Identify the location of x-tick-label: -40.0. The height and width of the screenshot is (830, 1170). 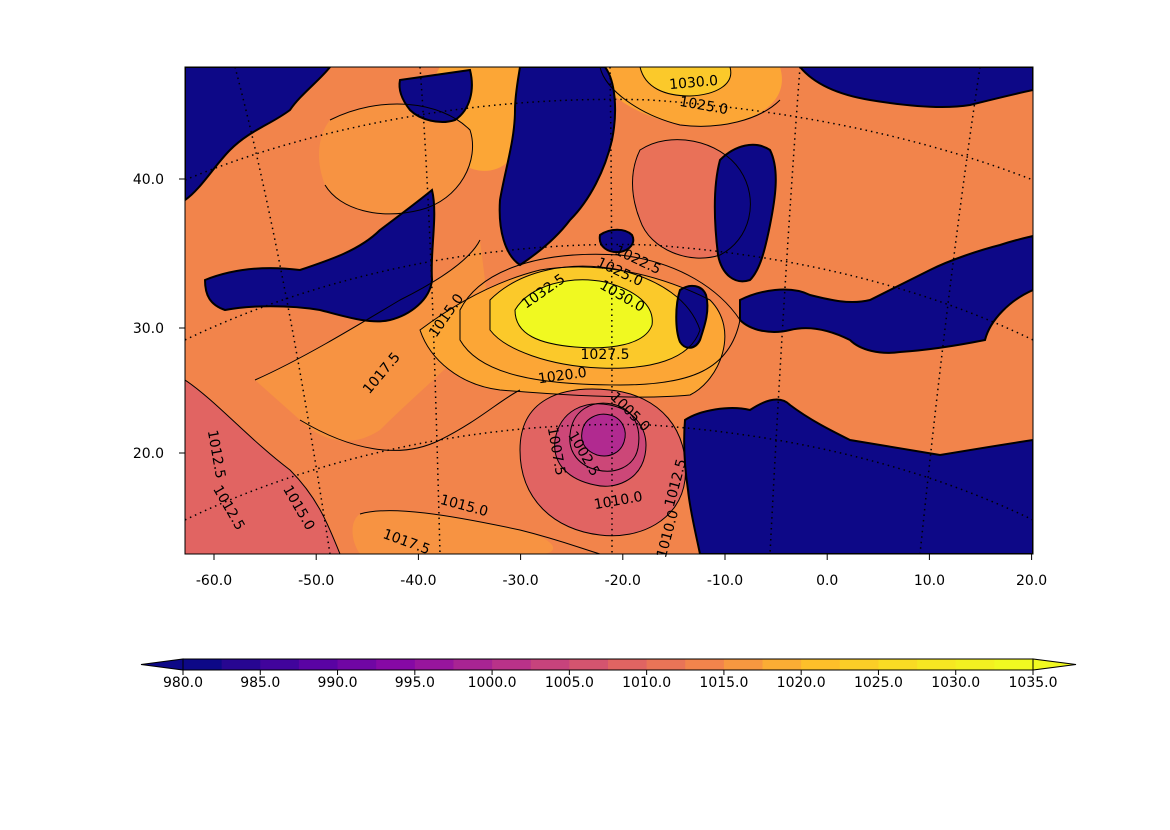
(418, 581).